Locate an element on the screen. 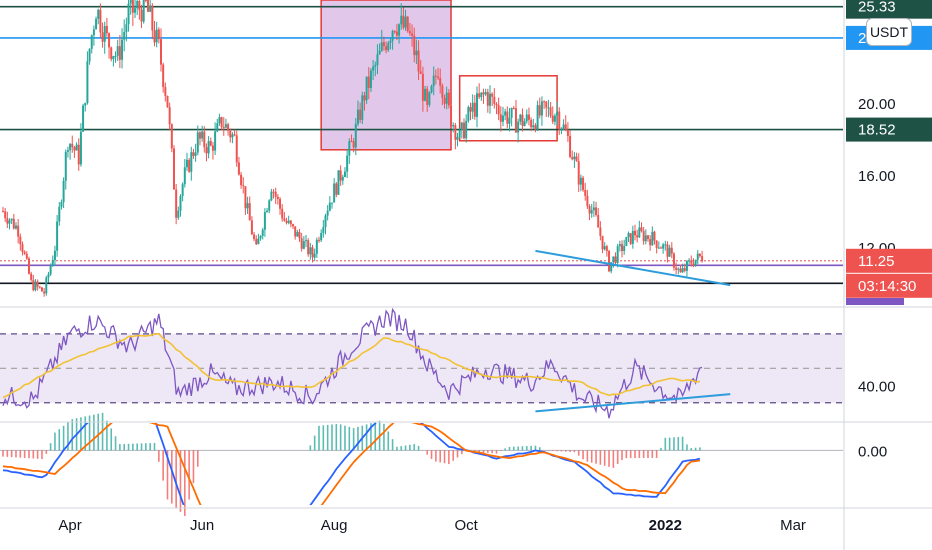 The width and height of the screenshot is (932, 550). price-tag-label: 18.52 is located at coordinates (877, 130).